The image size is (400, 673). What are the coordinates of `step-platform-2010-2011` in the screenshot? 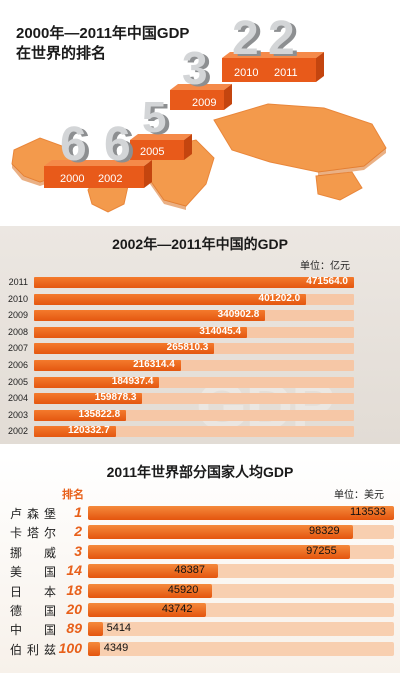 It's located at (269, 70).